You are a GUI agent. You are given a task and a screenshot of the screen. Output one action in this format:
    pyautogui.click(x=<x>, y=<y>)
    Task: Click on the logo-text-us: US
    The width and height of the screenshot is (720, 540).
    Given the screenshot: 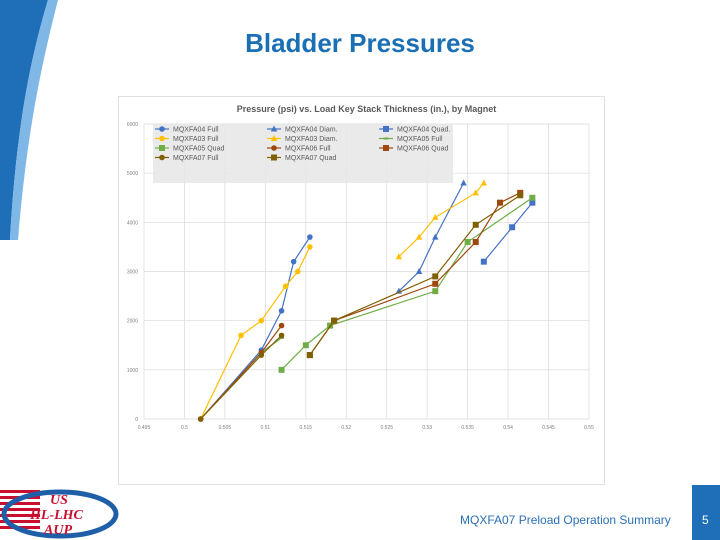 What is the action you would take?
    pyautogui.click(x=59, y=500)
    